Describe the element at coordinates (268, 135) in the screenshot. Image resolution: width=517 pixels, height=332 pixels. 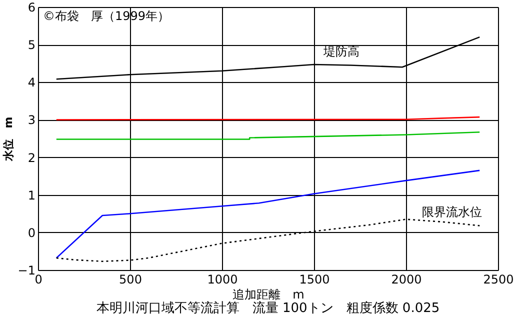
I see `line-series` at that location.